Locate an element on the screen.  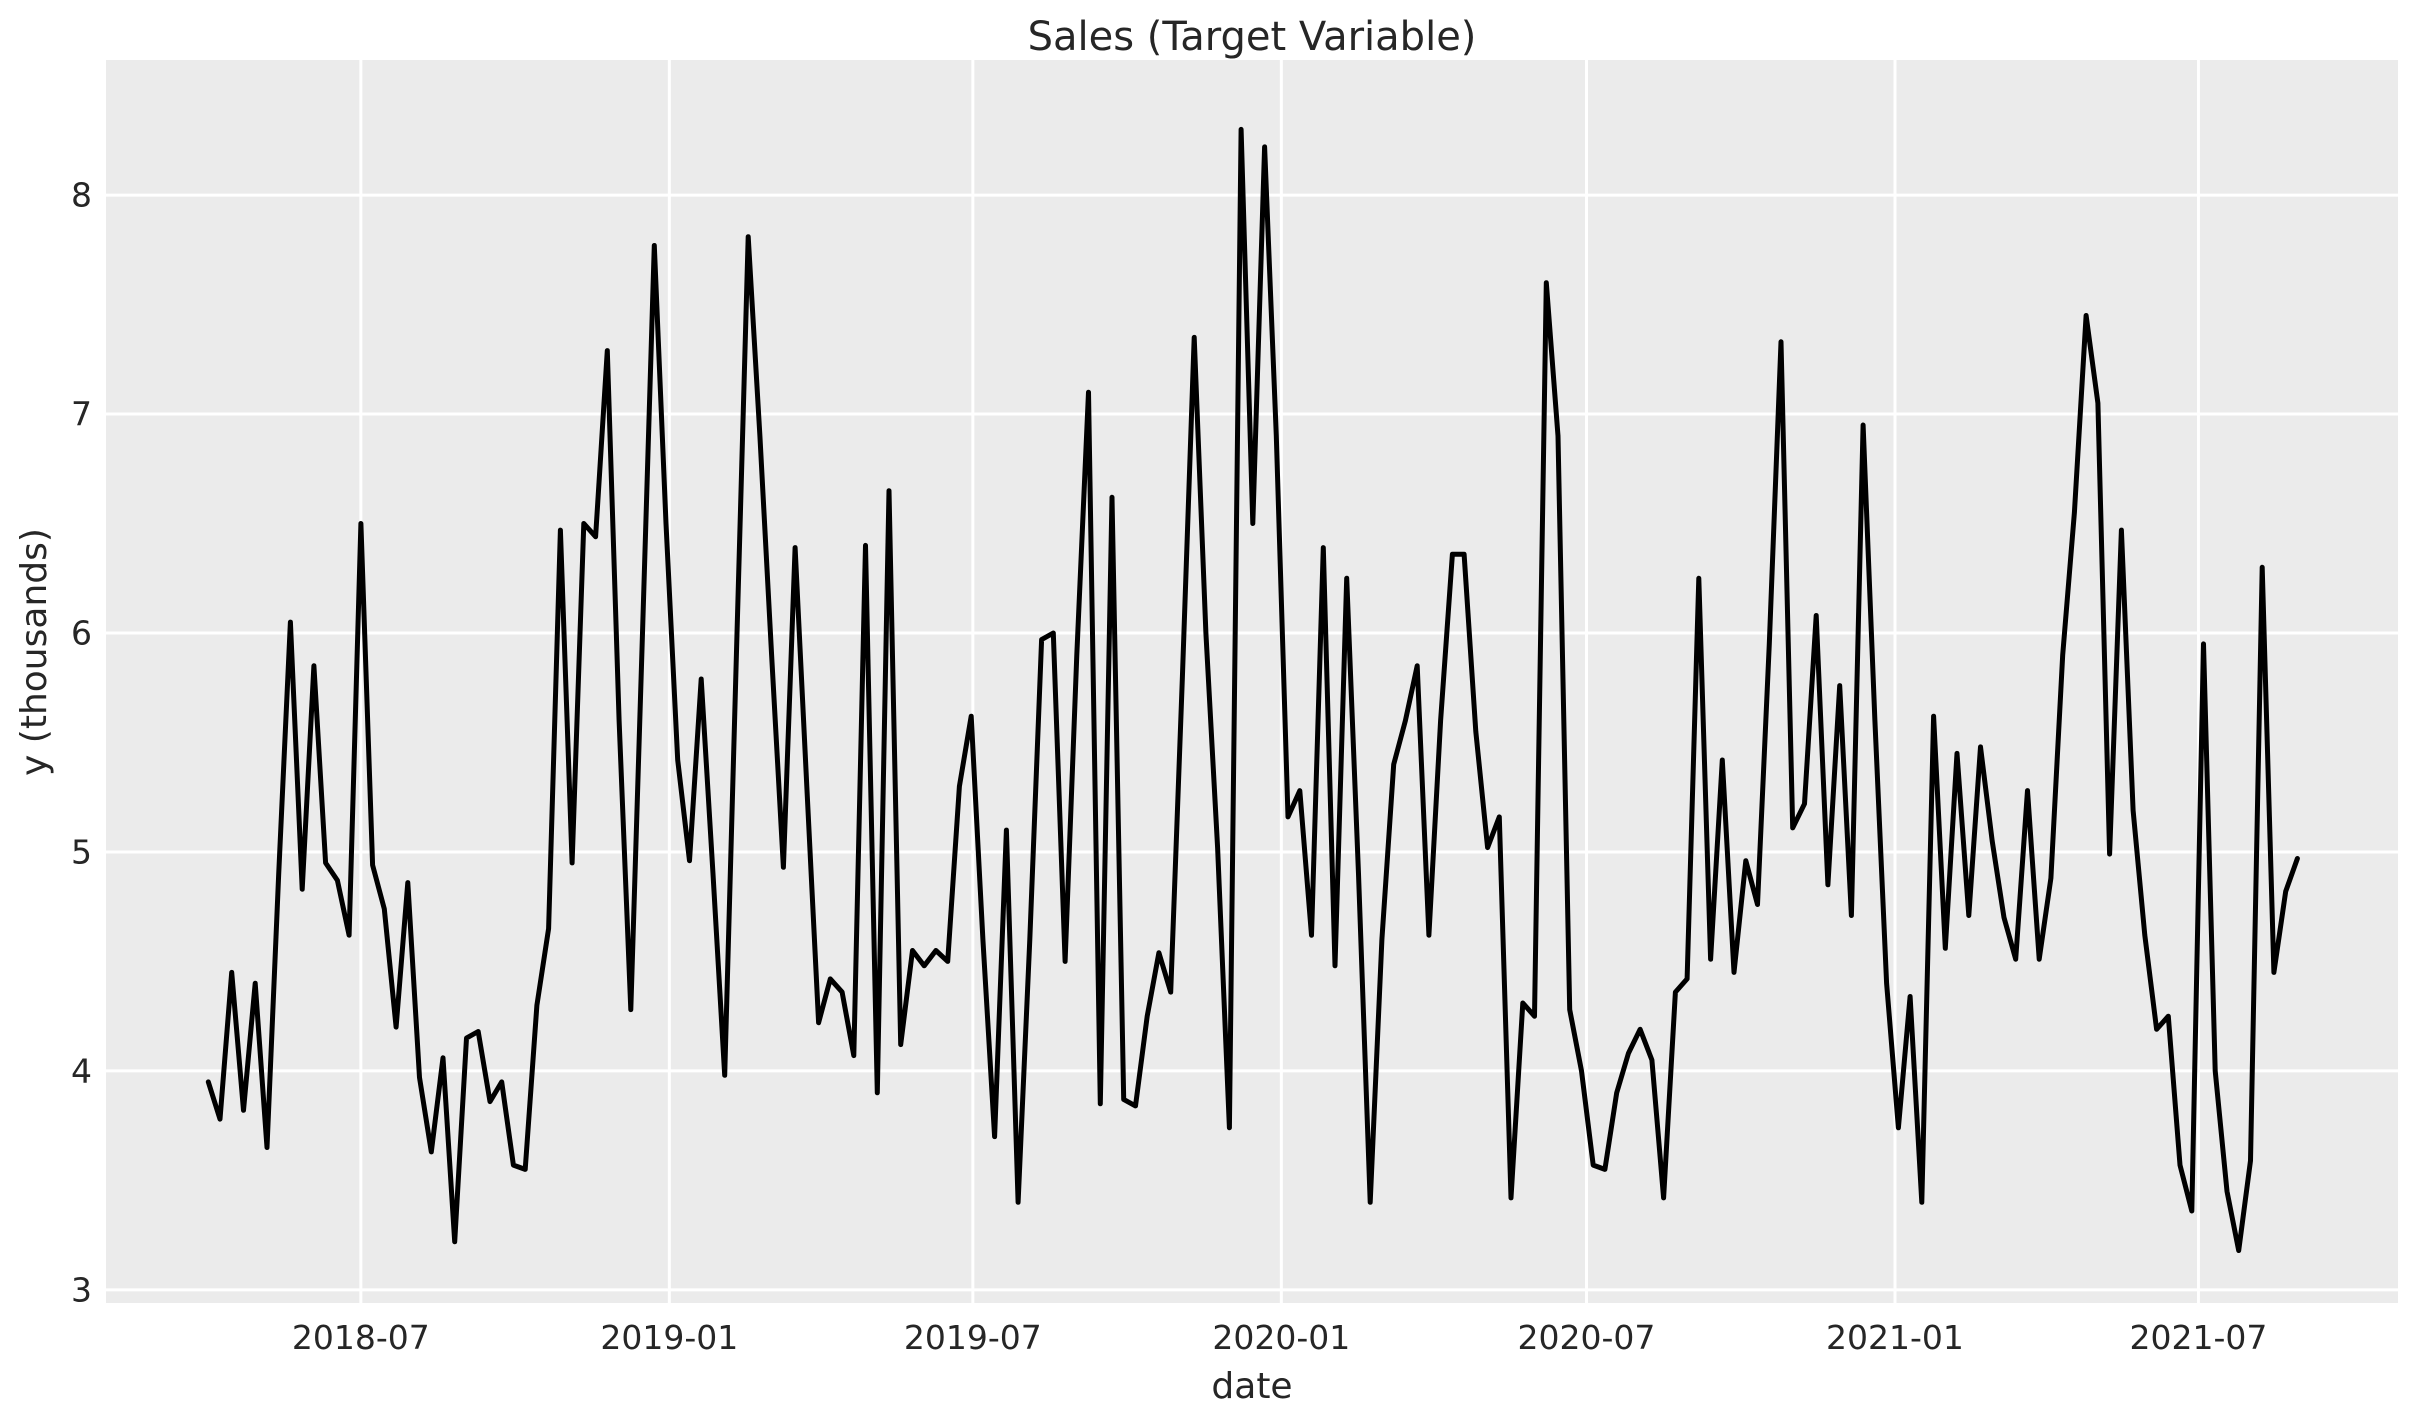
x-tick-label: 2018-07 is located at coordinates (360, 1337).